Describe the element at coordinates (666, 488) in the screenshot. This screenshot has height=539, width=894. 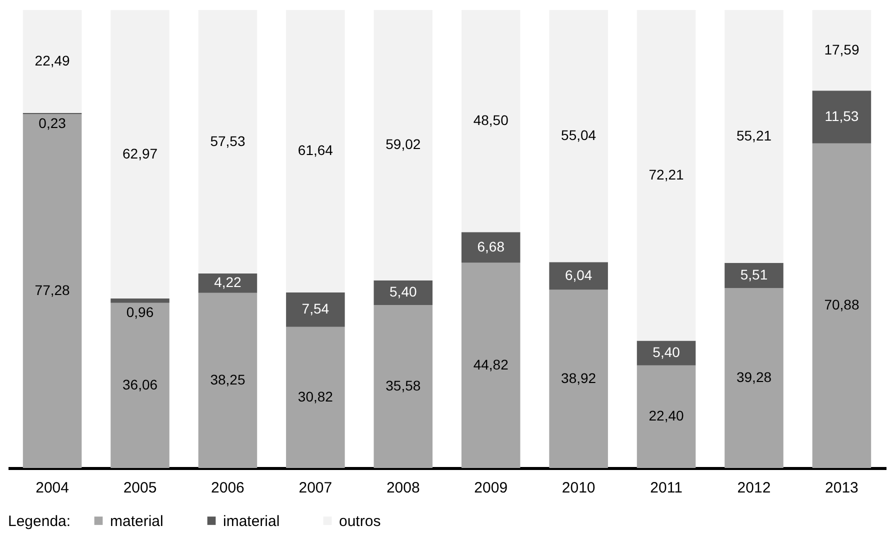
I see `x-tick-label: 2011` at that location.